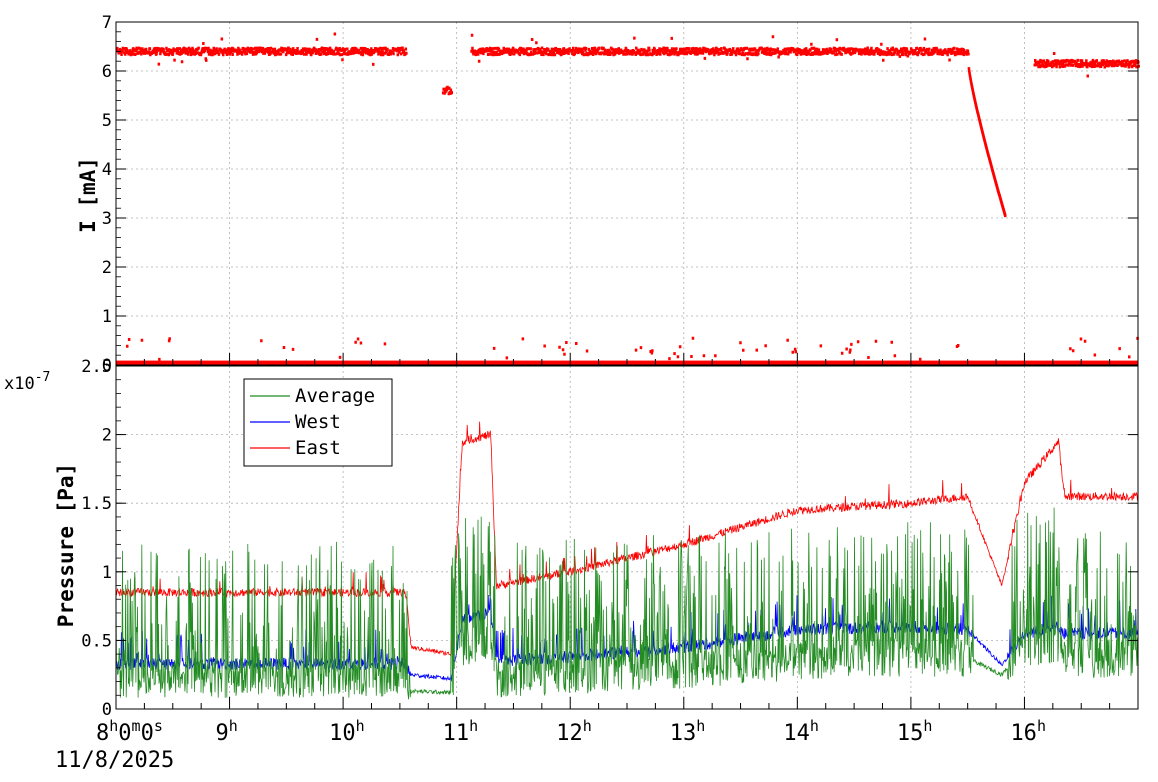  I want to click on current-y-tick-label: 5, so click(107, 121).